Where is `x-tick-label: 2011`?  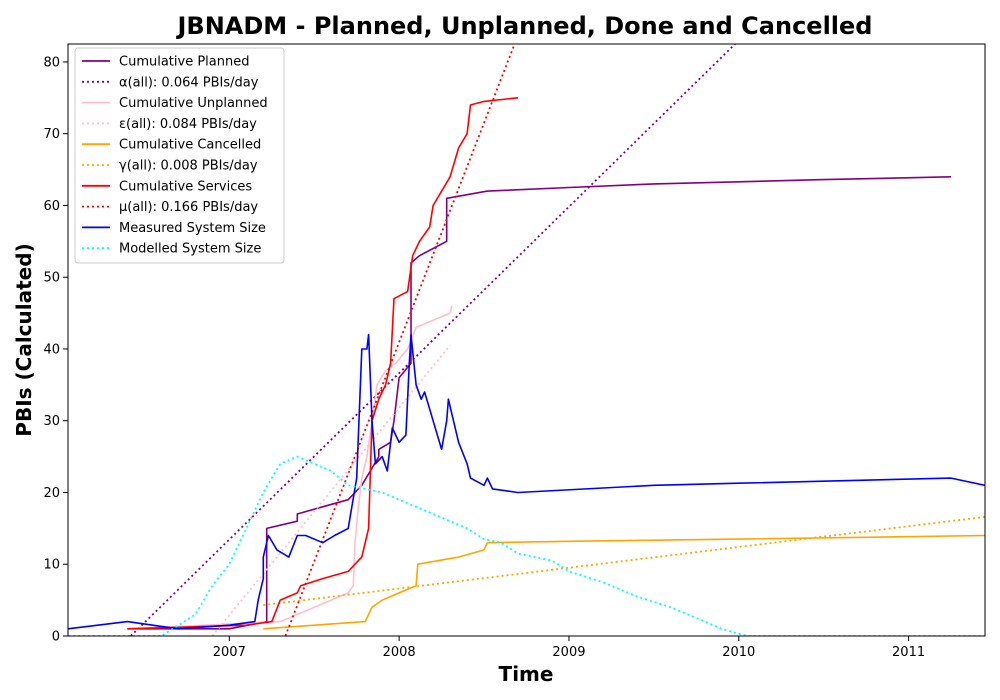
x-tick-label: 2011 is located at coordinates (908, 652).